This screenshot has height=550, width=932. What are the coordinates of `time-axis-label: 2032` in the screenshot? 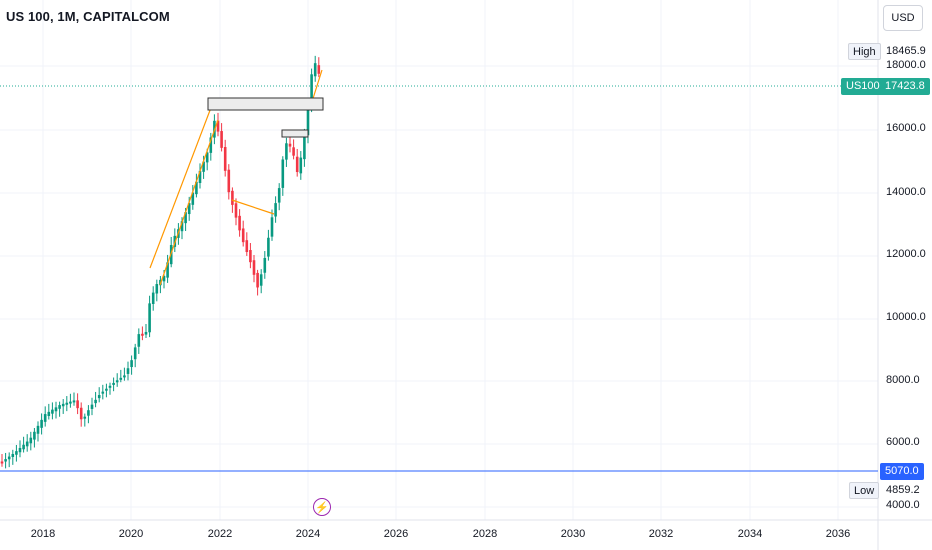 It's located at (661, 534).